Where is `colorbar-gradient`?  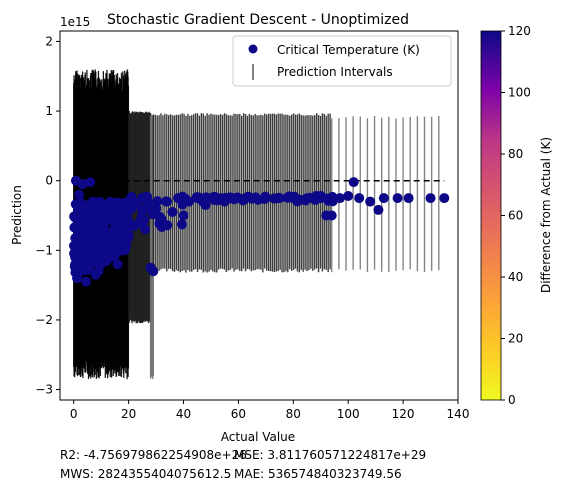
colorbar-gradient is located at coordinates (491, 215).